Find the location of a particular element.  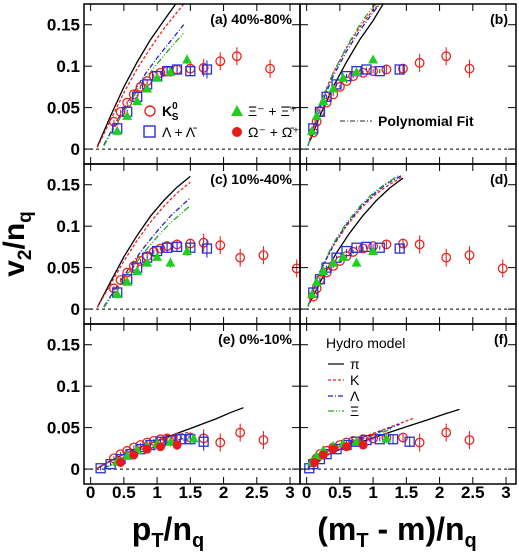

y-axis-title-sep: /n is located at coordinates (15, 236).